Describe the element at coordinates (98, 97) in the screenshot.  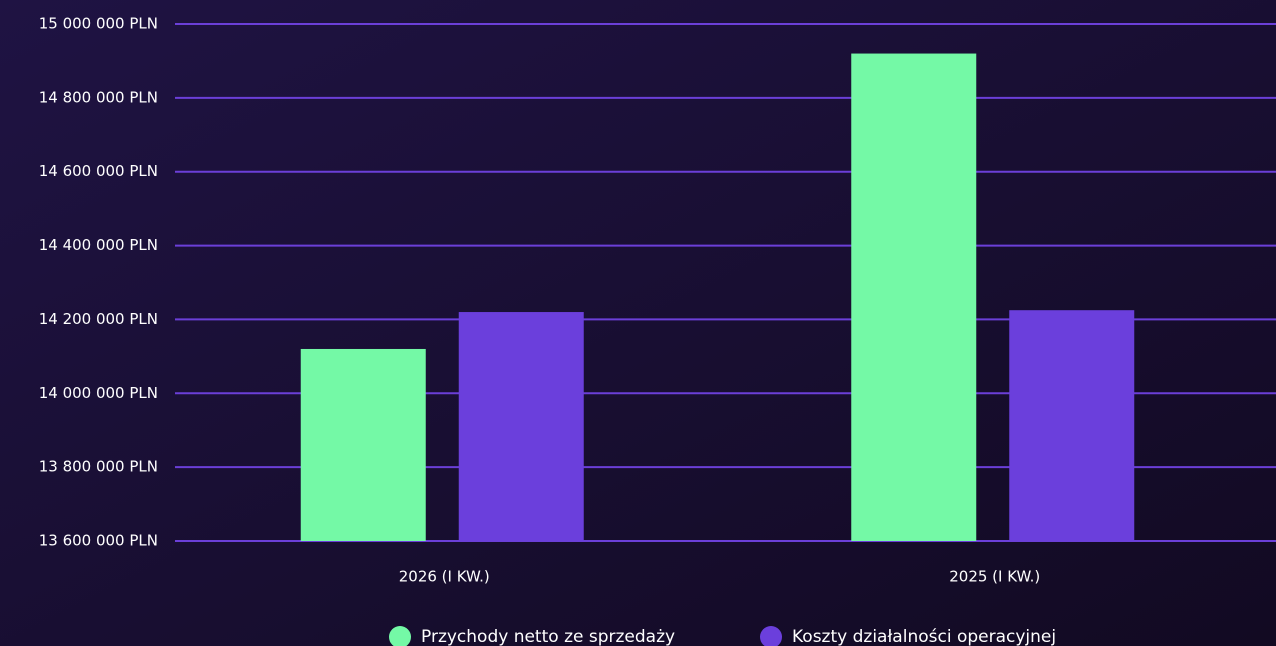
I see `y-tick-label: 14 800 000 PLN` at that location.